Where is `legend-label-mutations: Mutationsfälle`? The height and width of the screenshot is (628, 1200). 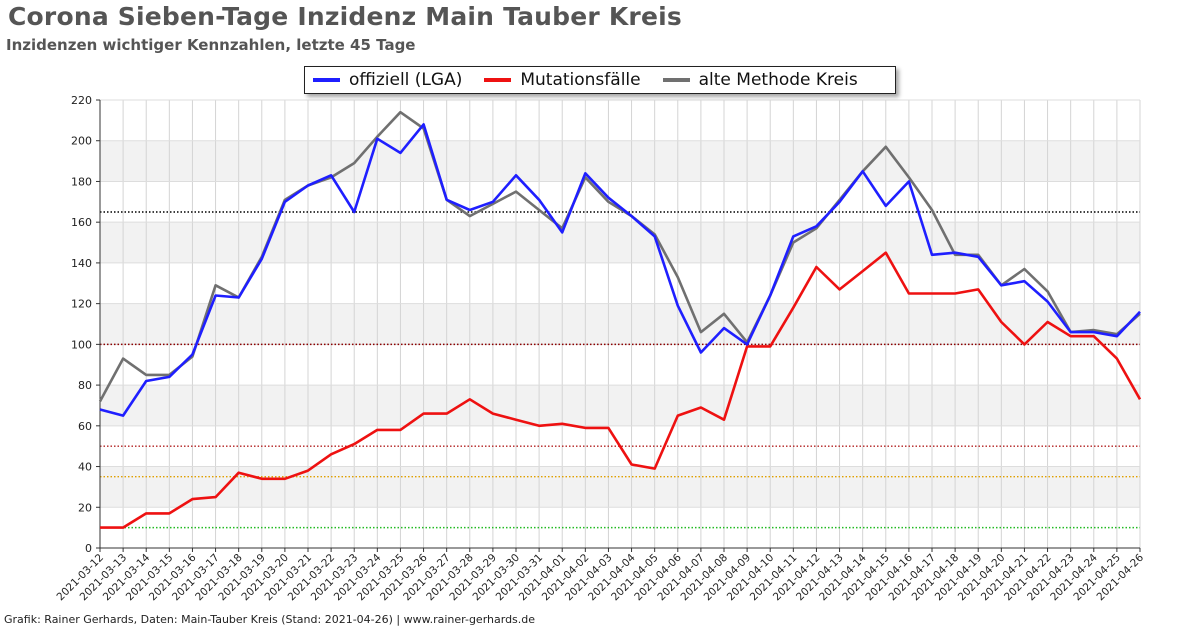
legend-label-mutations: Mutationsfälle is located at coordinates (580, 80).